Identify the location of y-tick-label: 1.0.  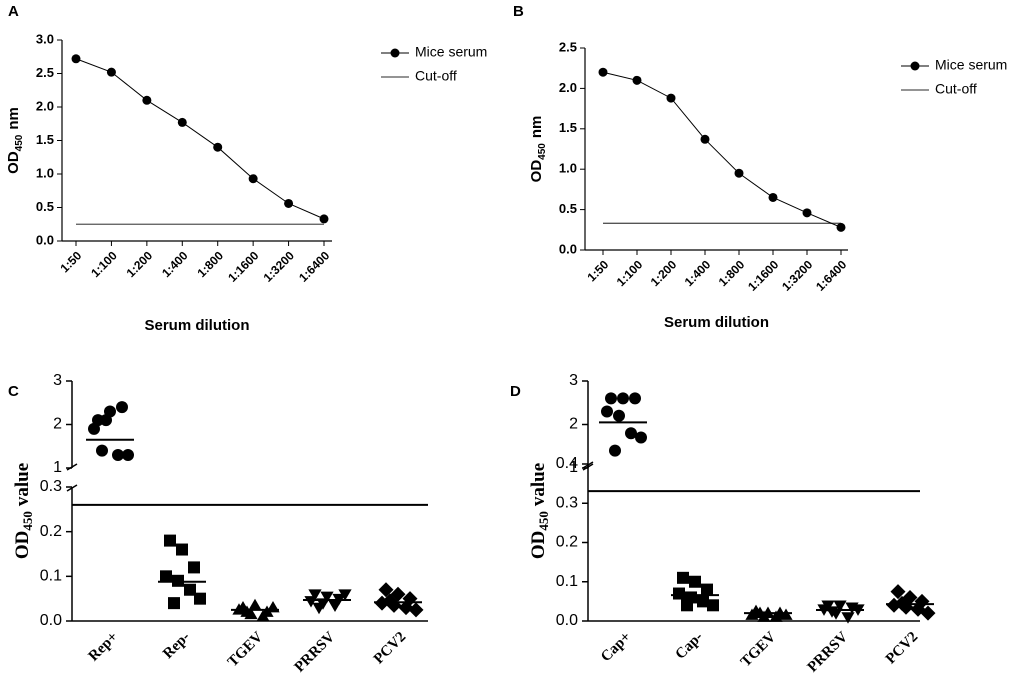
(45, 172).